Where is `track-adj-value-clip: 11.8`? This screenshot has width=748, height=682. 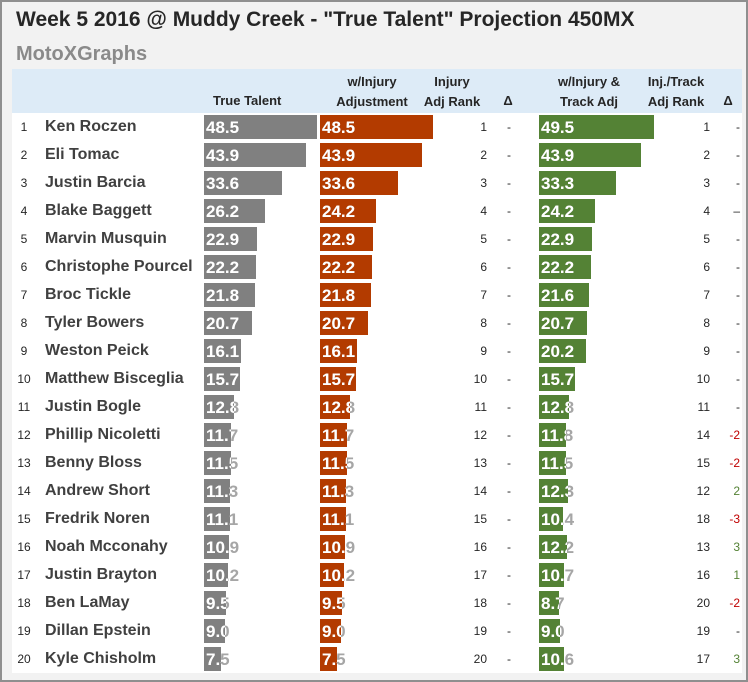
track-adj-value-clip: 11.8 is located at coordinates (552, 435).